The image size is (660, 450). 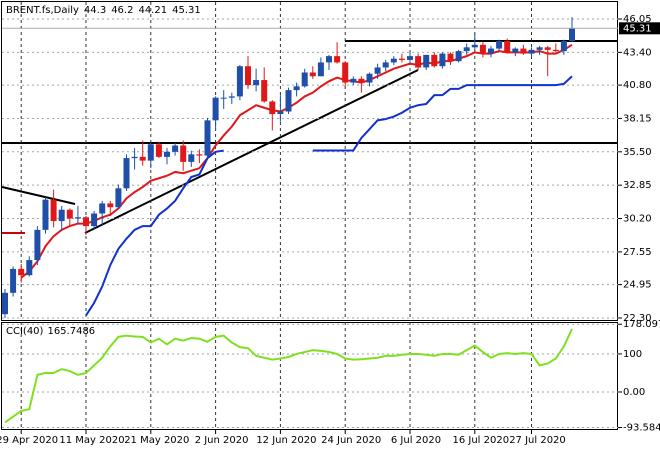 What do you see at coordinates (71, 331) in the screenshot?
I see `cci-value: 165.7486` at bounding box center [71, 331].